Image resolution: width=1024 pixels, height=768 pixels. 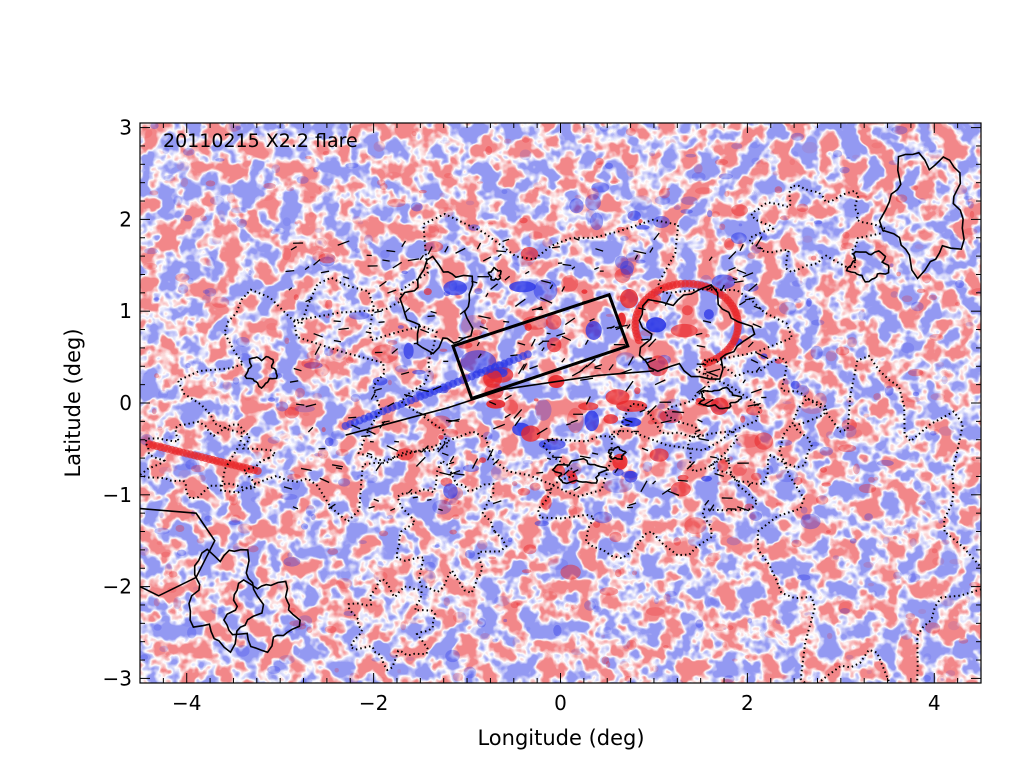 What do you see at coordinates (117, 495) in the screenshot?
I see `y-tick-label: −1` at bounding box center [117, 495].